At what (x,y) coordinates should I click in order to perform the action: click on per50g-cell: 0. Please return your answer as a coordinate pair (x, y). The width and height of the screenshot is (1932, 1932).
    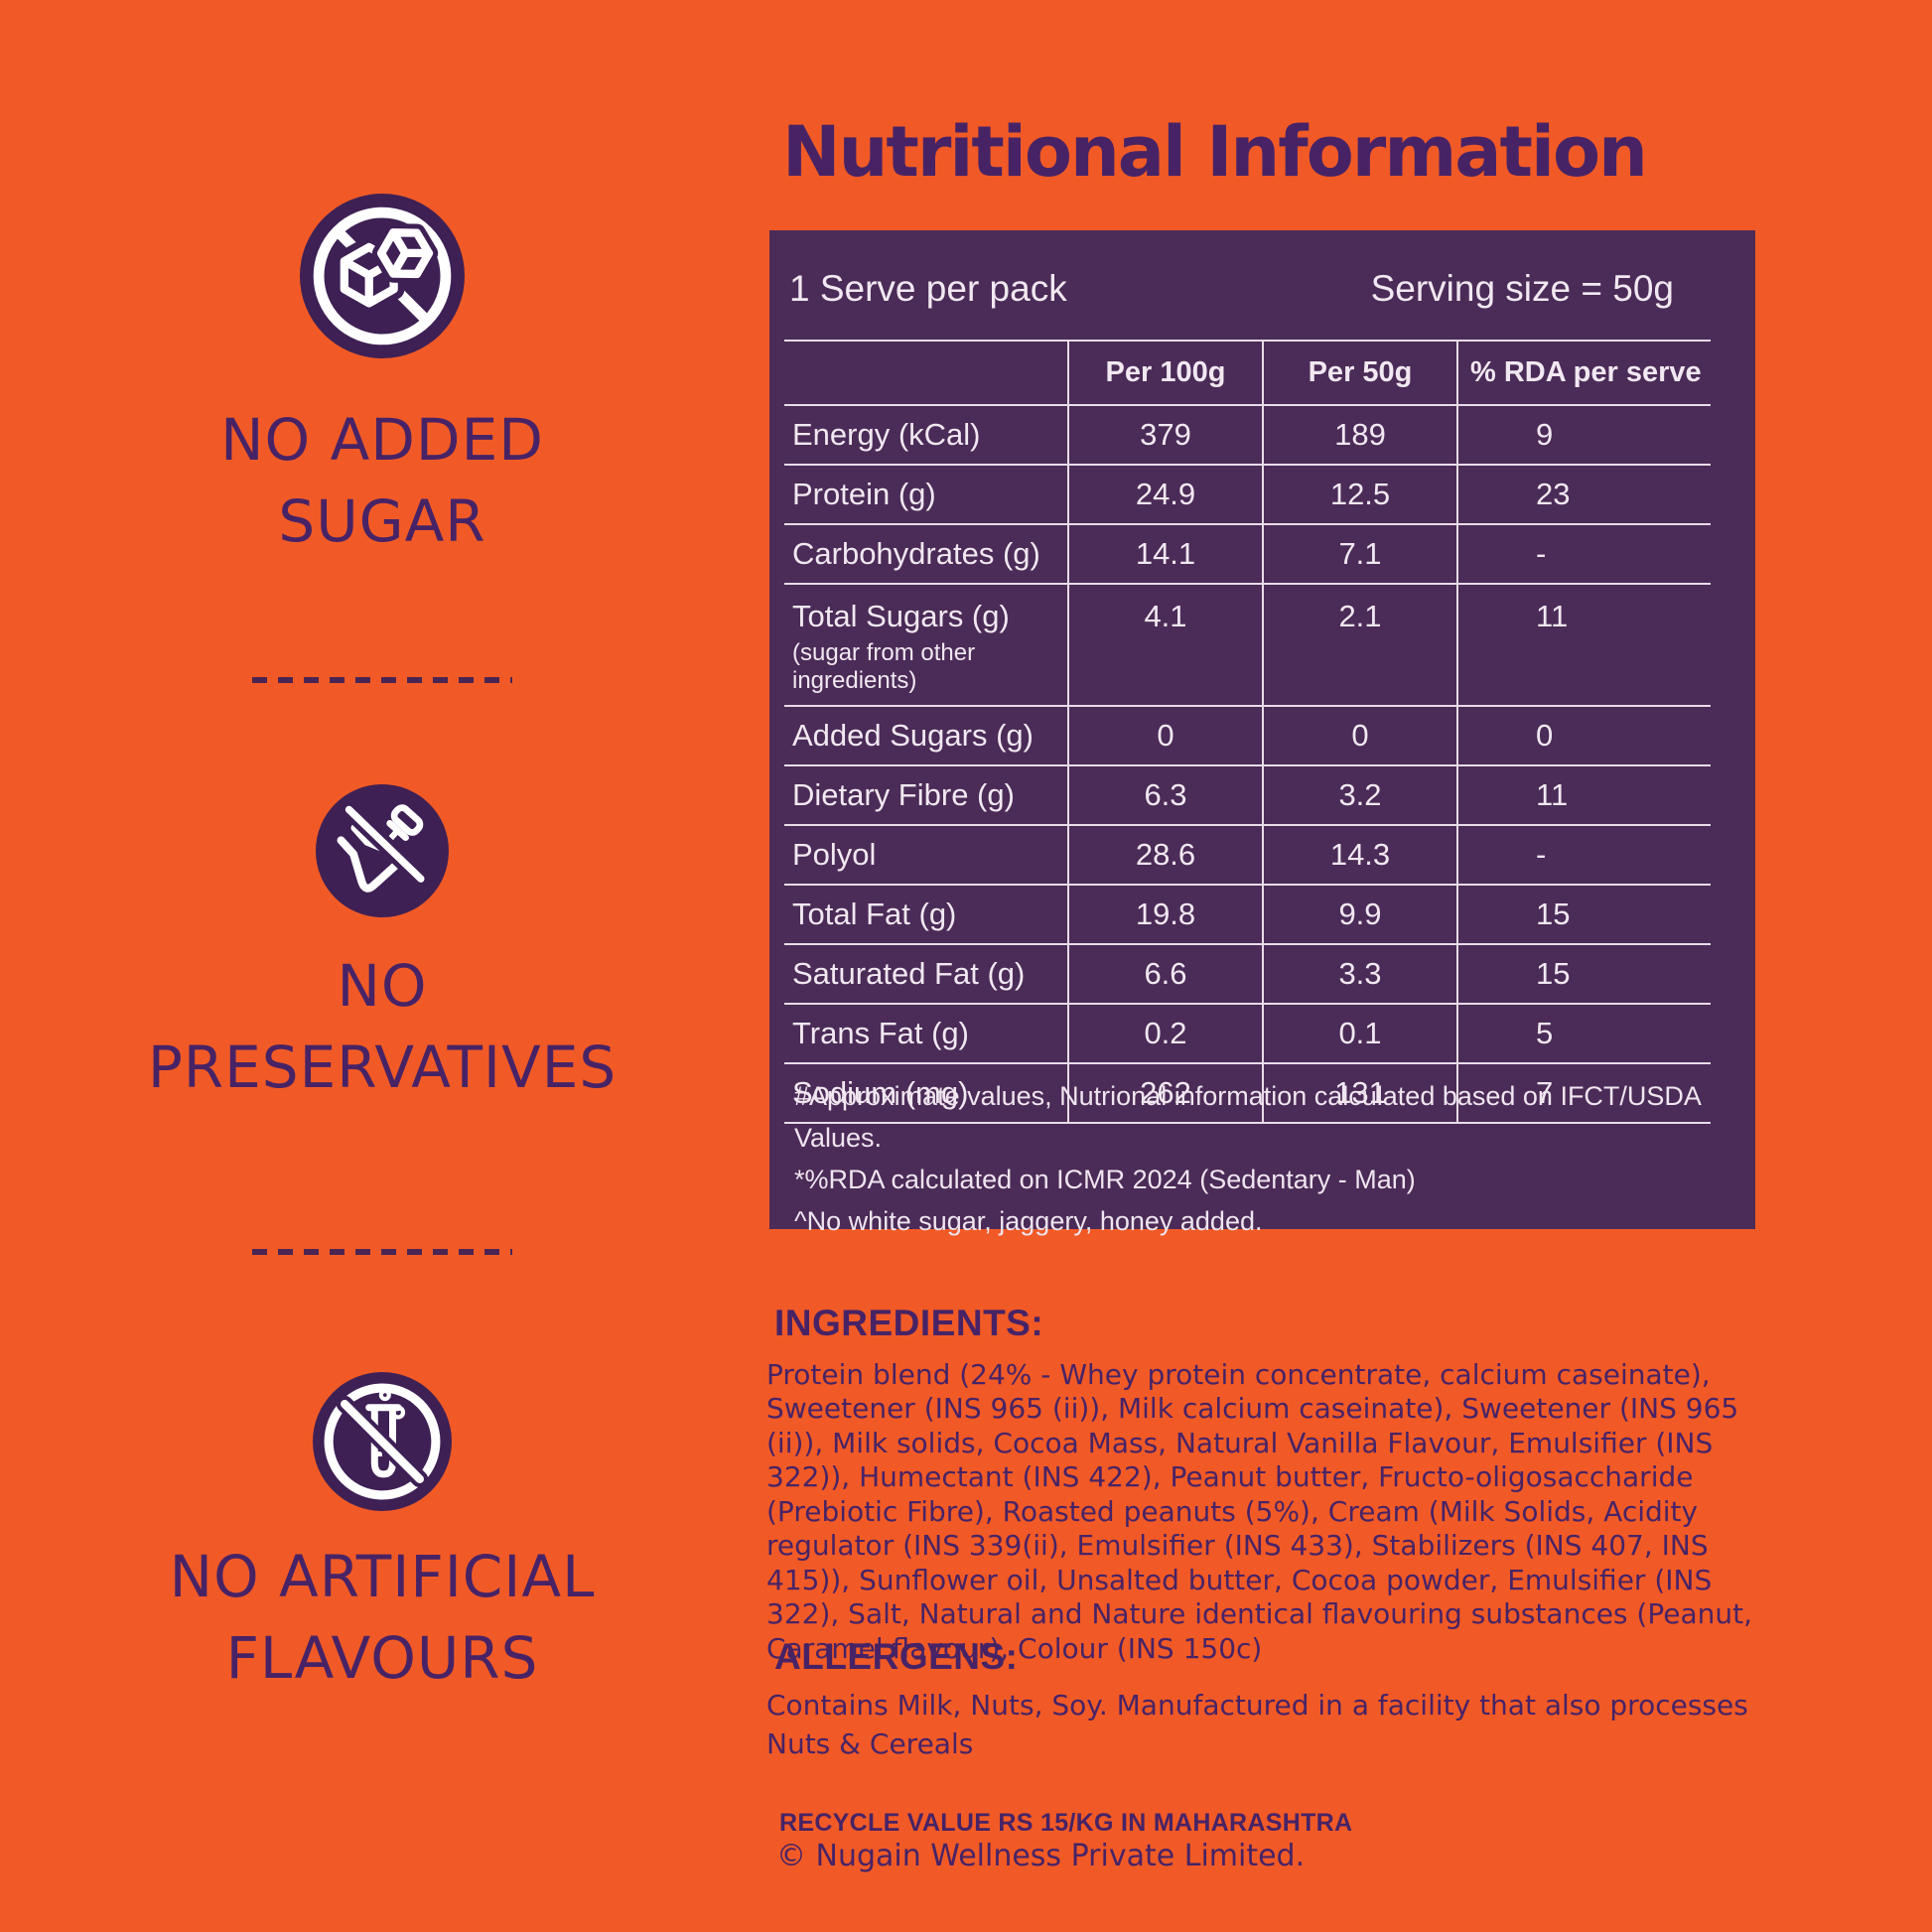
    Looking at the image, I should click on (1359, 735).